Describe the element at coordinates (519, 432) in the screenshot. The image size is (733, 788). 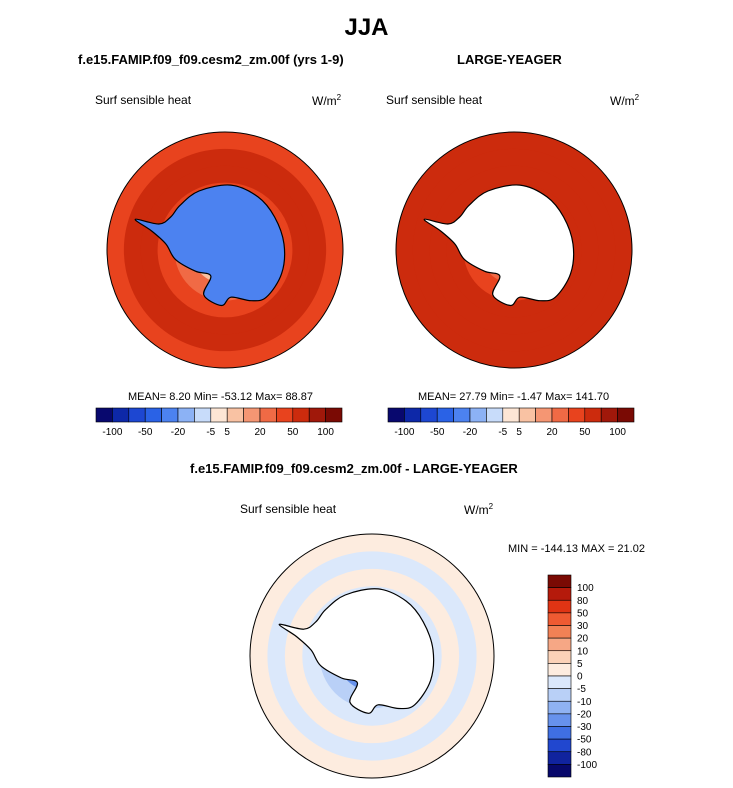
I see `colorbar2-tick-label: 5` at that location.